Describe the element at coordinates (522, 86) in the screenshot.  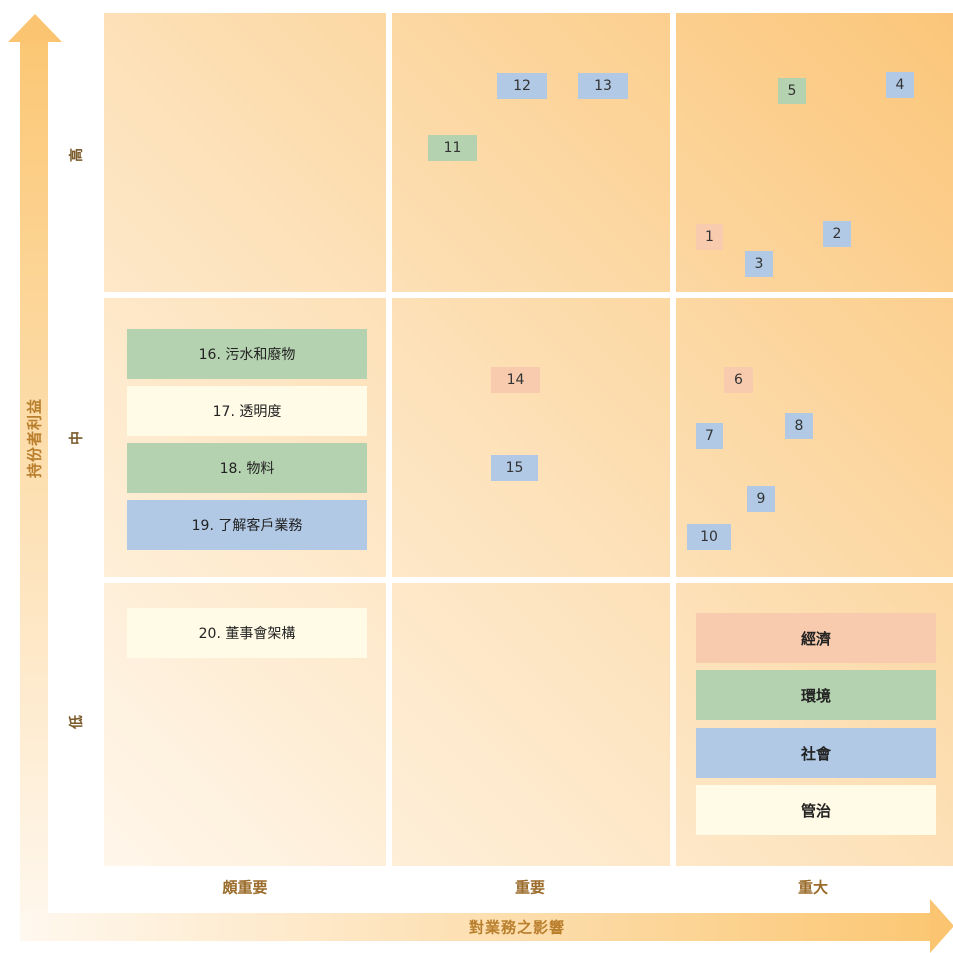
I see `issue-point: 12` at that location.